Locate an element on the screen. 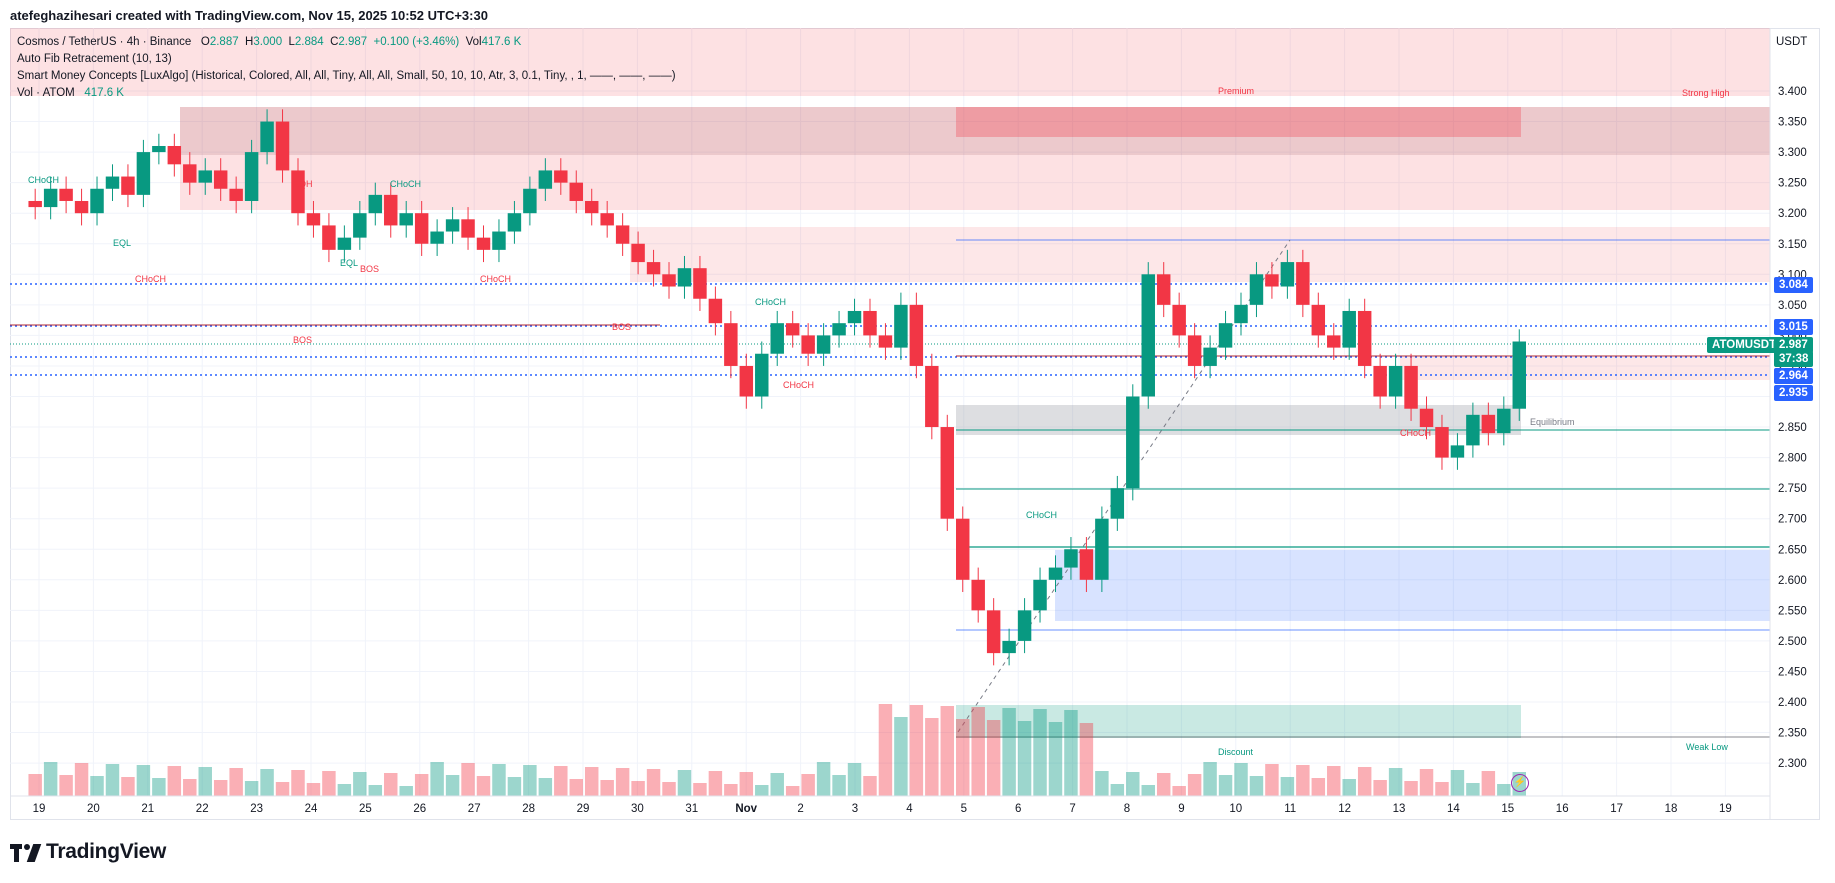 Image resolution: width=1835 pixels, height=883 pixels. lightning-icon: ⚡ is located at coordinates (1520, 783).